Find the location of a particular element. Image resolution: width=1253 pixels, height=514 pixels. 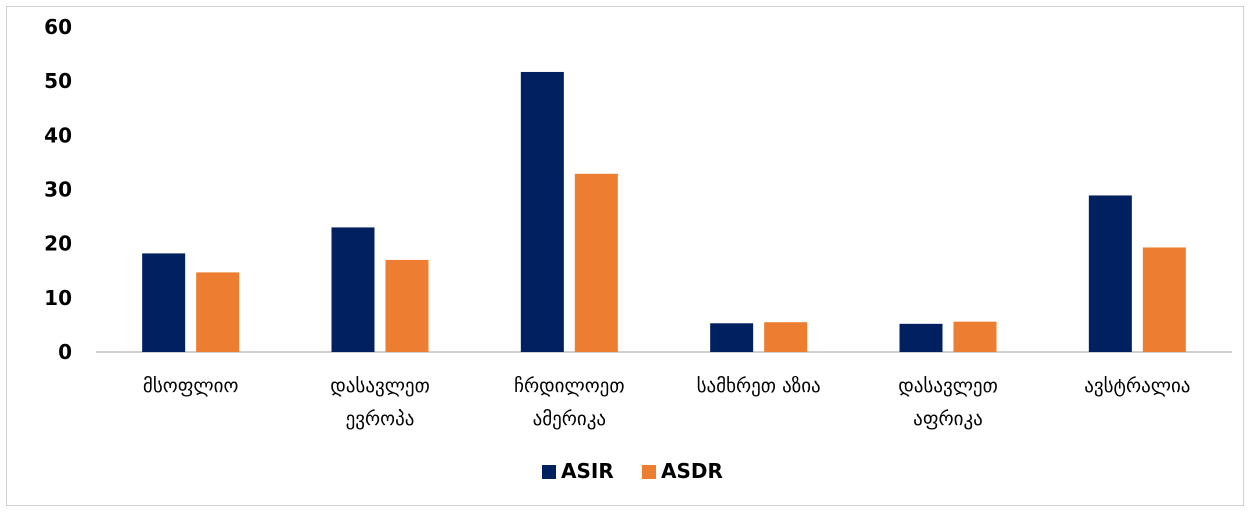

y-tick-label: 60 is located at coordinates (58, 27).